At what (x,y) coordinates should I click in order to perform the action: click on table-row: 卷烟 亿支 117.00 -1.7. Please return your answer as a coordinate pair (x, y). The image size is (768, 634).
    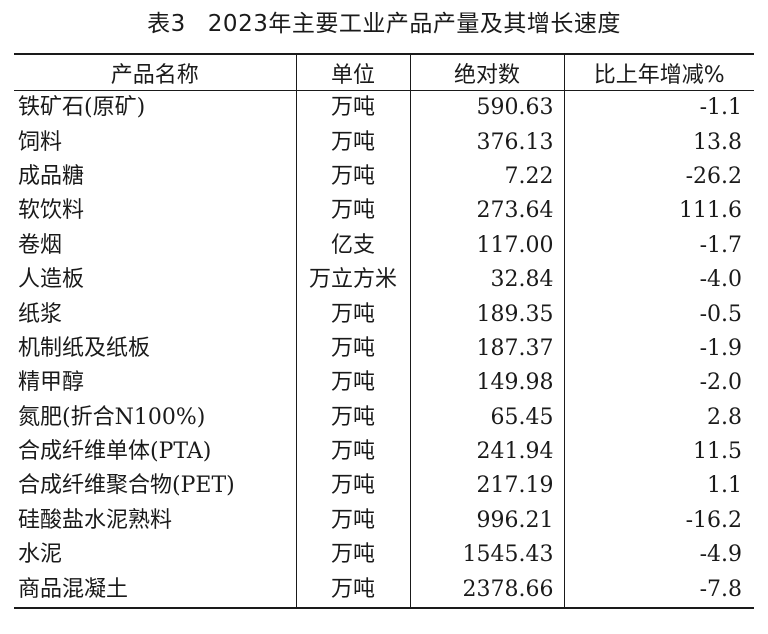
    Looking at the image, I should click on (384, 245).